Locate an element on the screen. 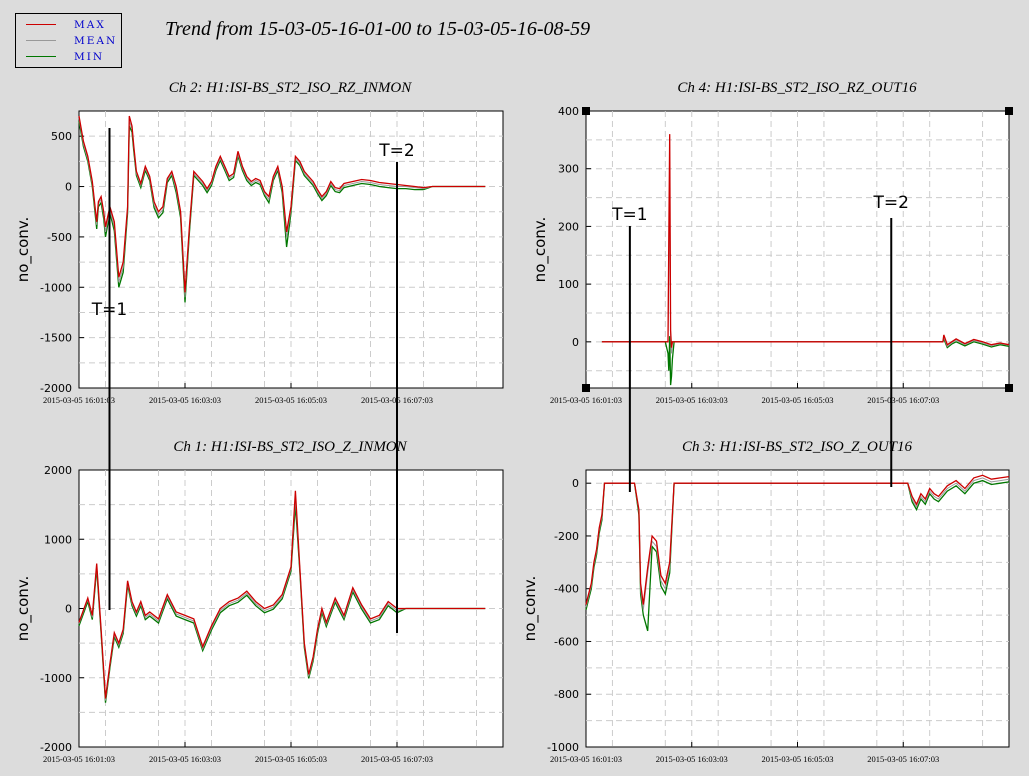  y-tick-label: -1500 is located at coordinates (56, 338).